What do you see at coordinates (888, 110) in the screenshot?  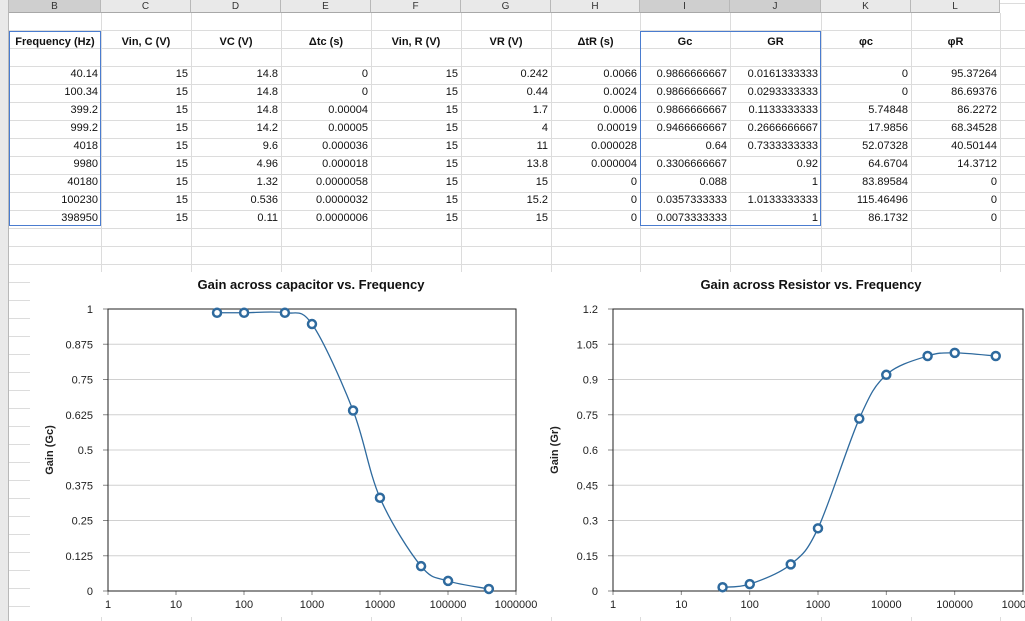 I see `cell: 5.74848` at bounding box center [888, 110].